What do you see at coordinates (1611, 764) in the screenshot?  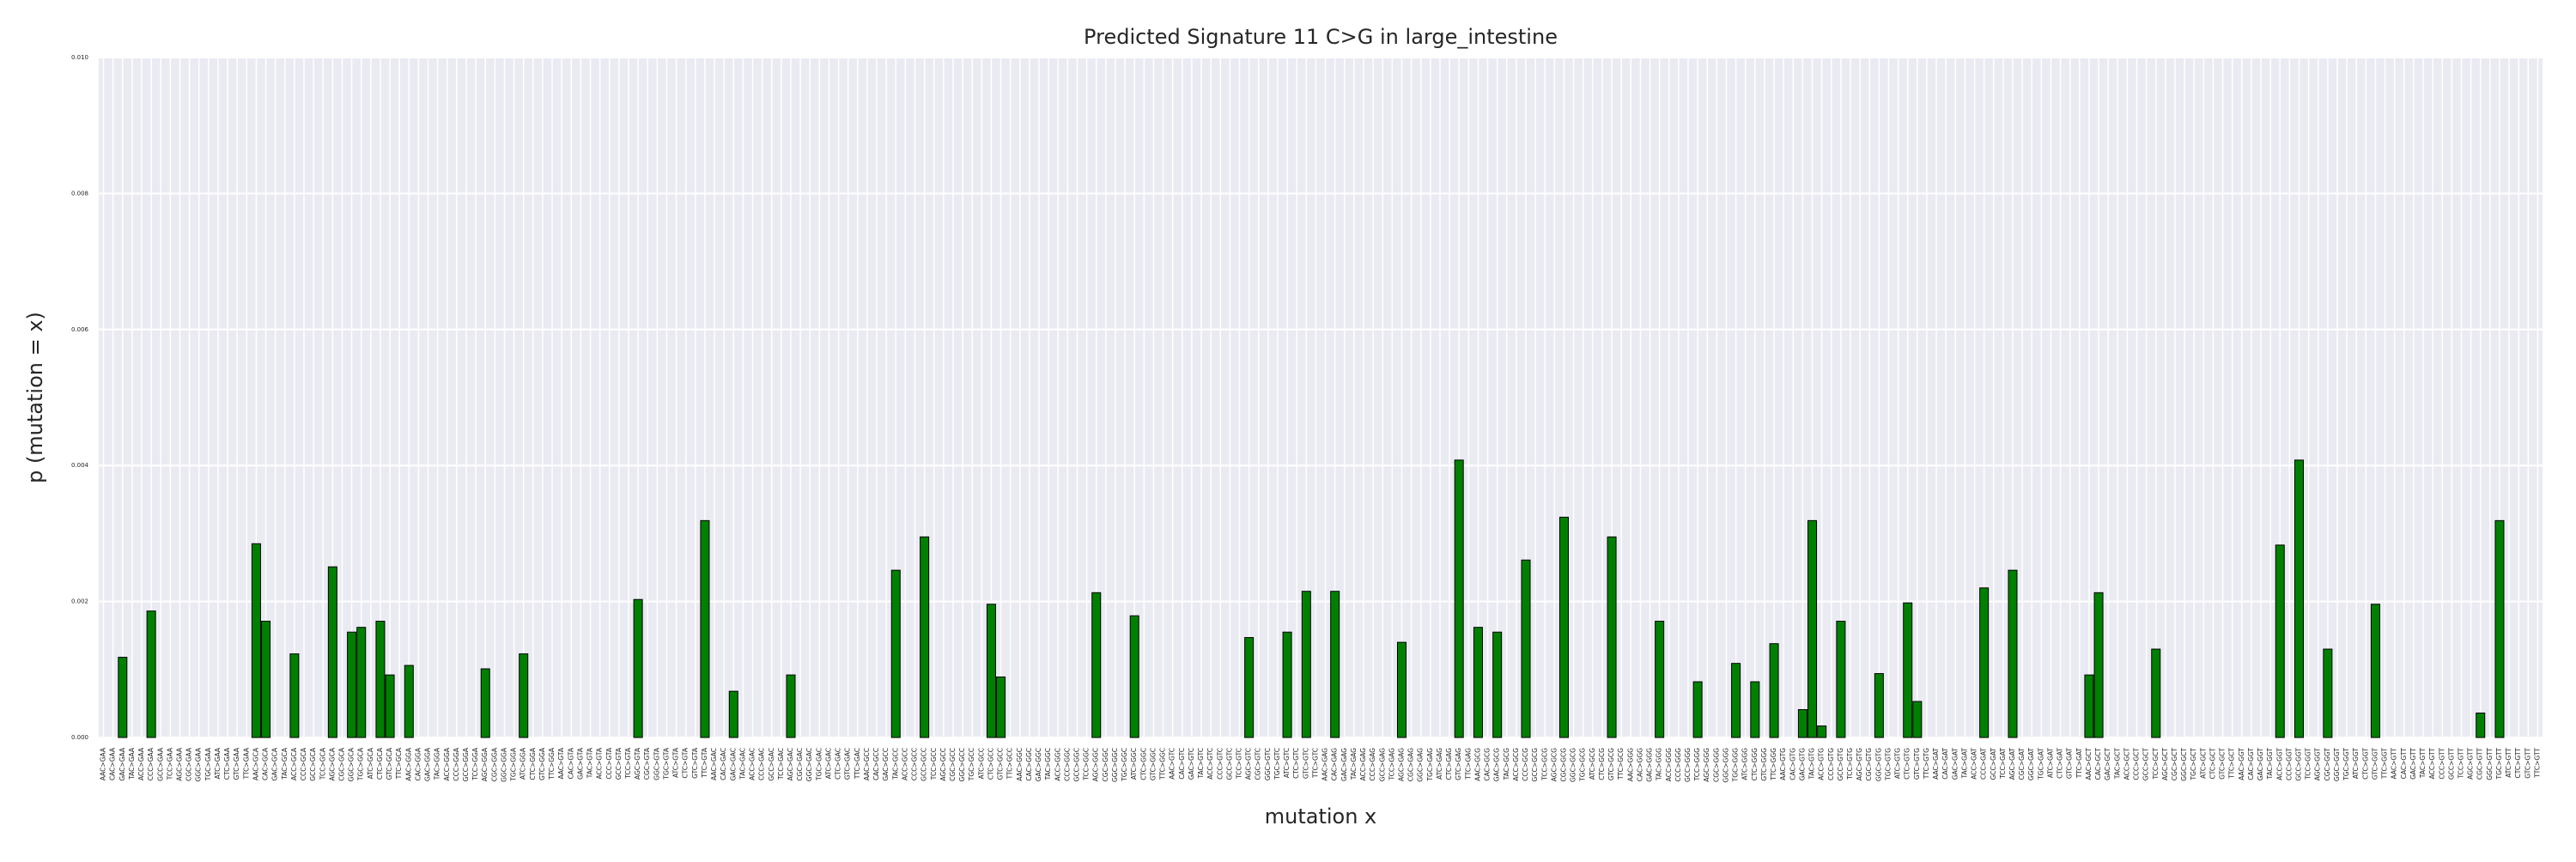 I see `x-tick-label: GTC>GCG` at bounding box center [1611, 764].